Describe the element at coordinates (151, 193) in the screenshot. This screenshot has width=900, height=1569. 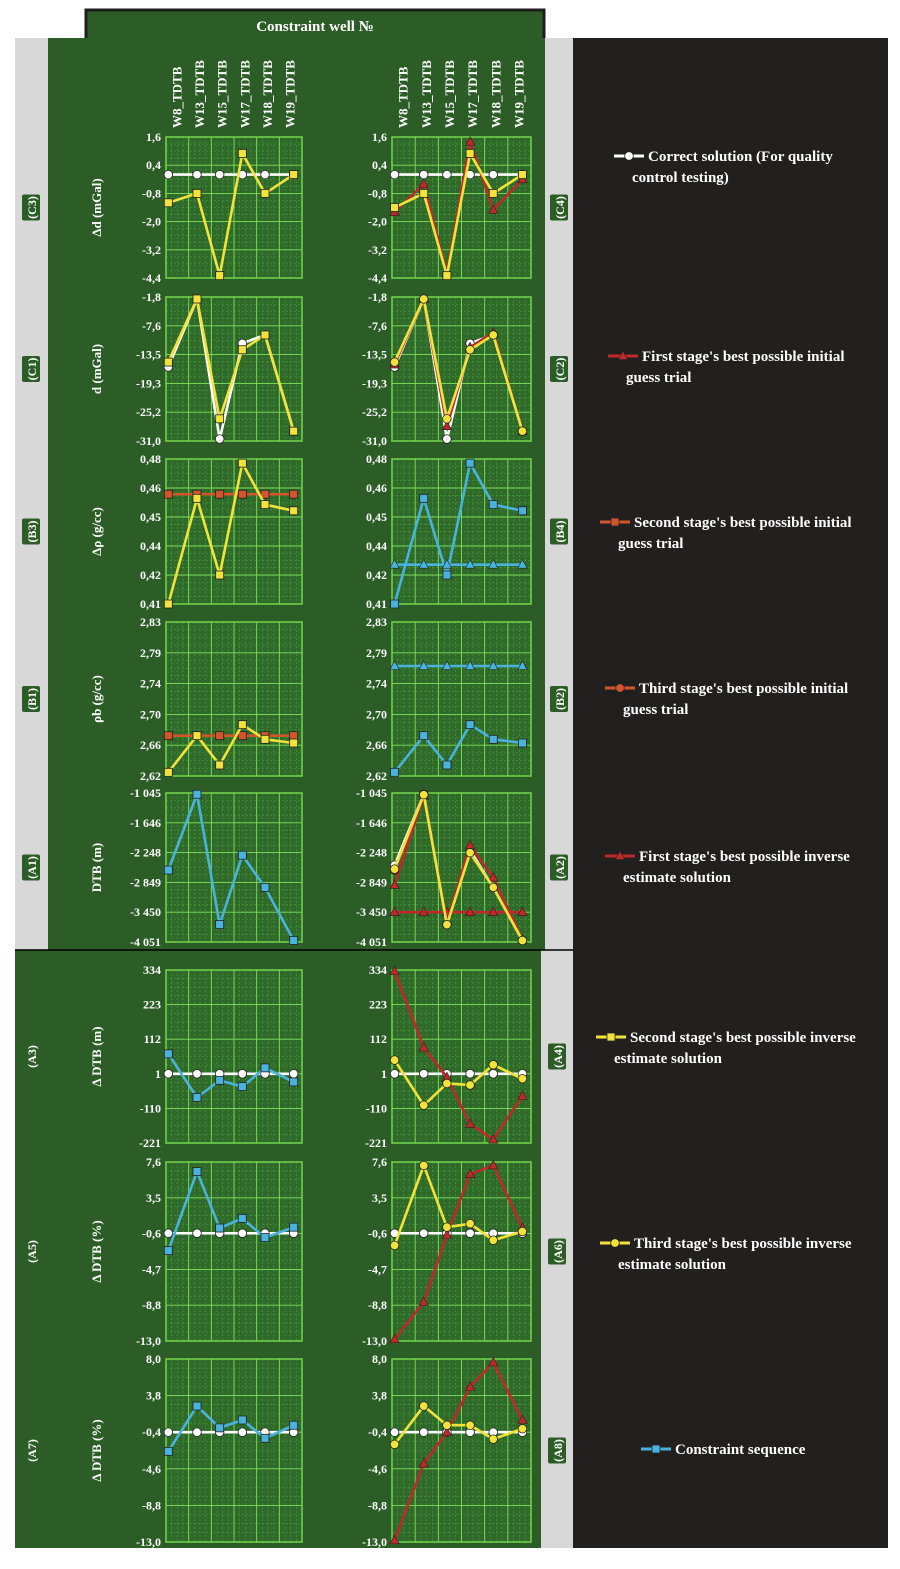
I see `y-tick-label: -0,8` at that location.